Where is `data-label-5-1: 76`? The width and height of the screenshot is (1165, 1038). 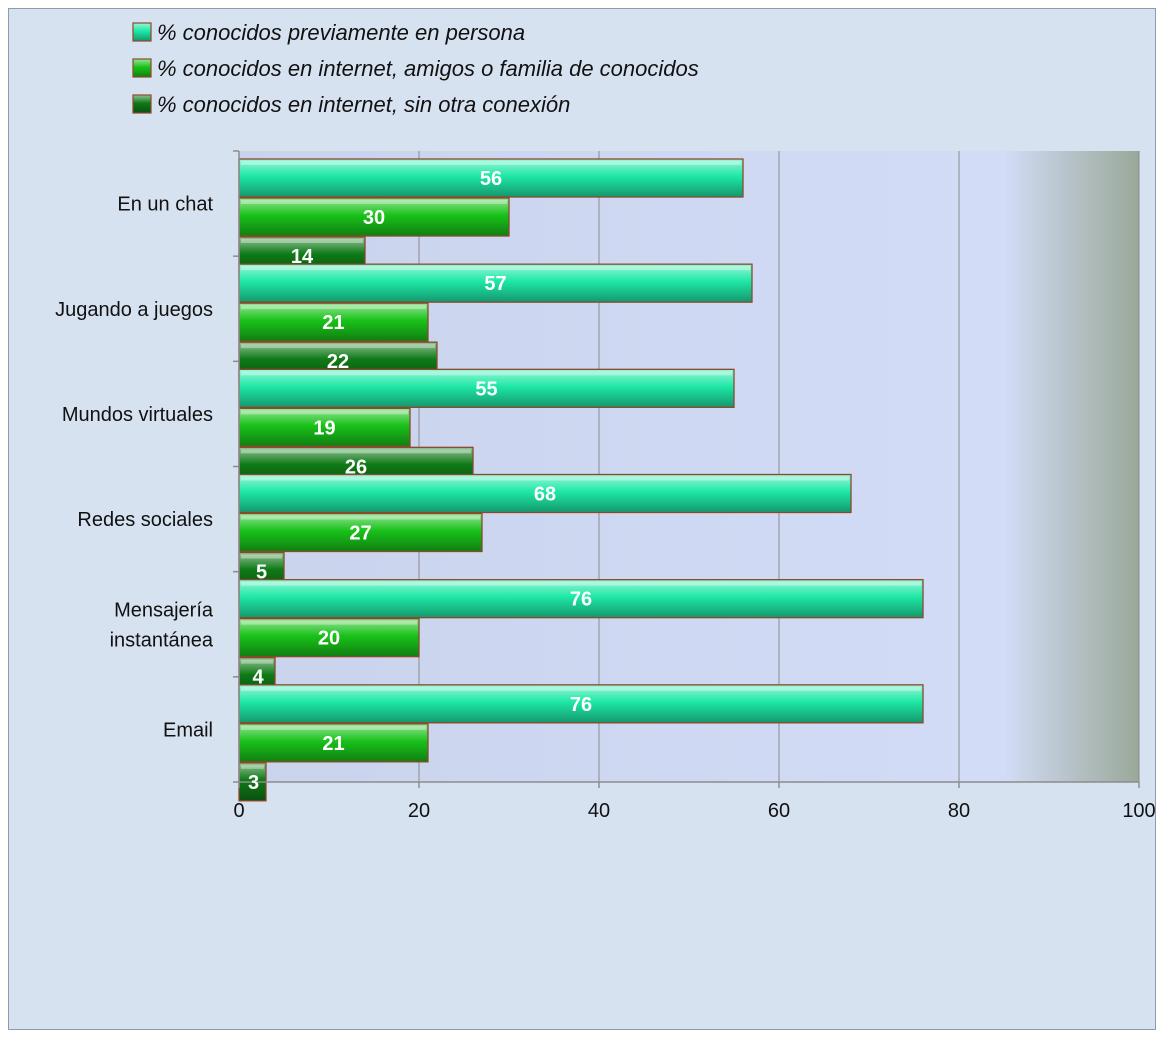
data-label-5-1: 76 is located at coordinates (581, 600).